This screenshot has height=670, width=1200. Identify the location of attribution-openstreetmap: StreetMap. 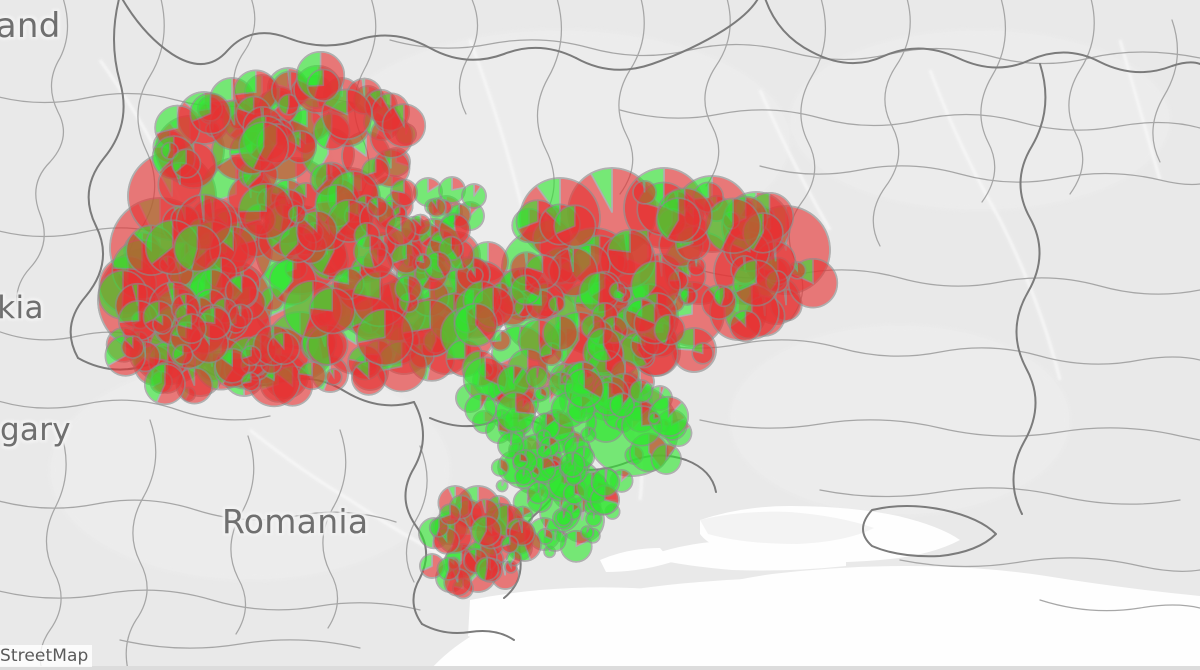
(46, 656).